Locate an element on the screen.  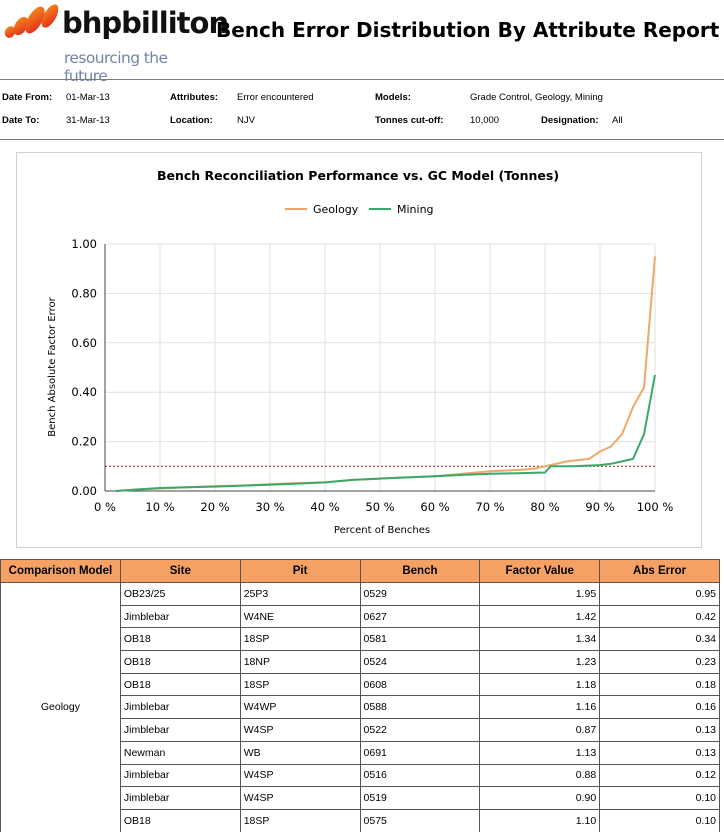
y-tick-label: 0.60 is located at coordinates (84, 343).